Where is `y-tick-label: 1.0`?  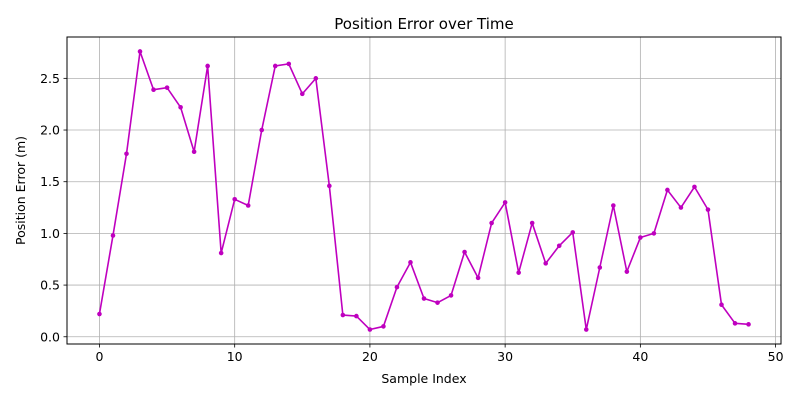
y-tick-label: 1.0 is located at coordinates (50, 233).